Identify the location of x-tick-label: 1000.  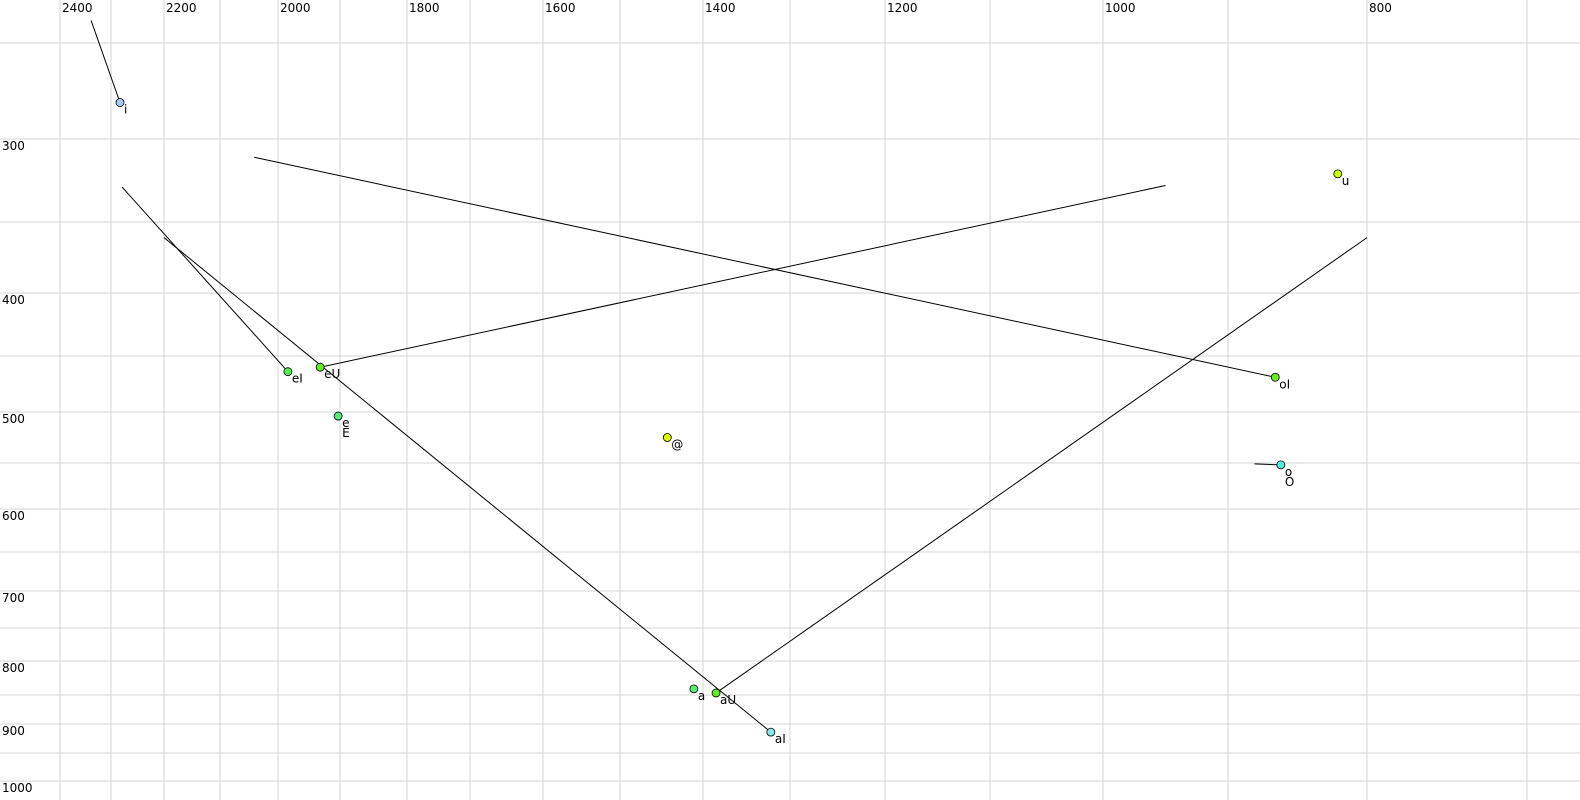
(1120, 8).